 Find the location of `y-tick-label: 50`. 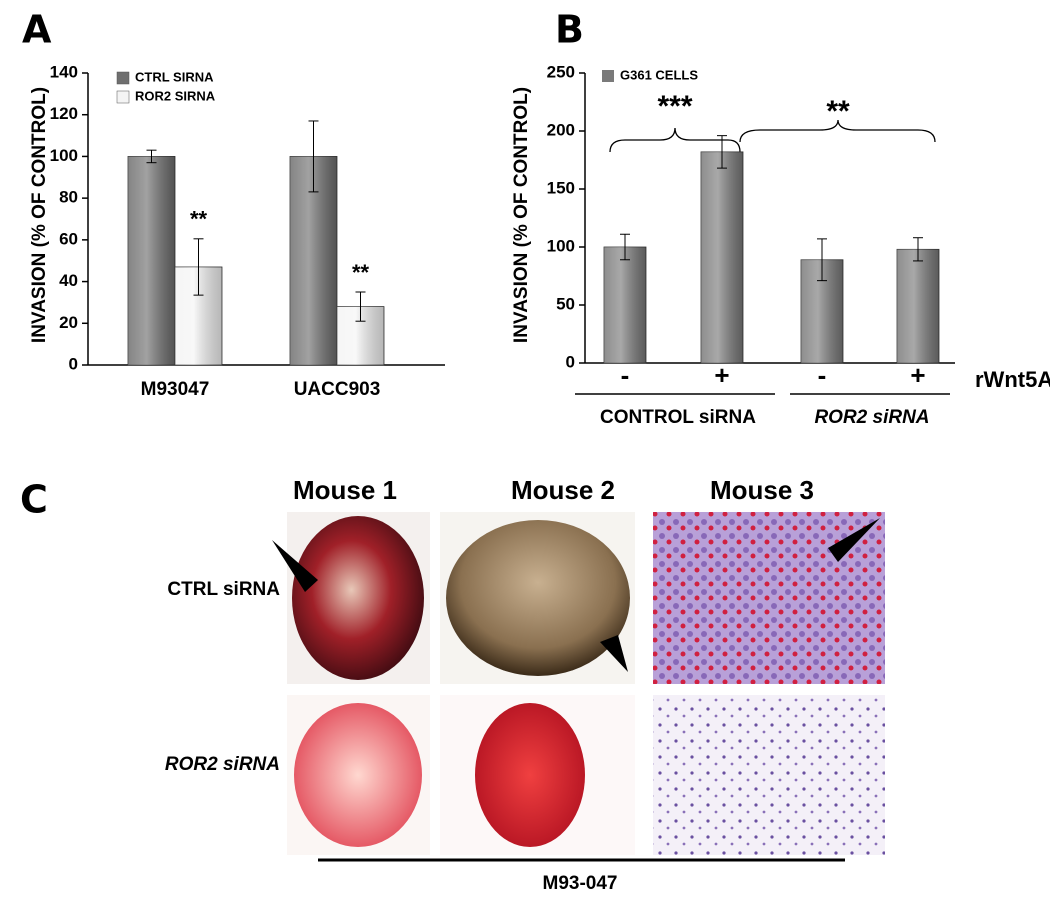

y-tick-label: 50 is located at coordinates (565, 303).